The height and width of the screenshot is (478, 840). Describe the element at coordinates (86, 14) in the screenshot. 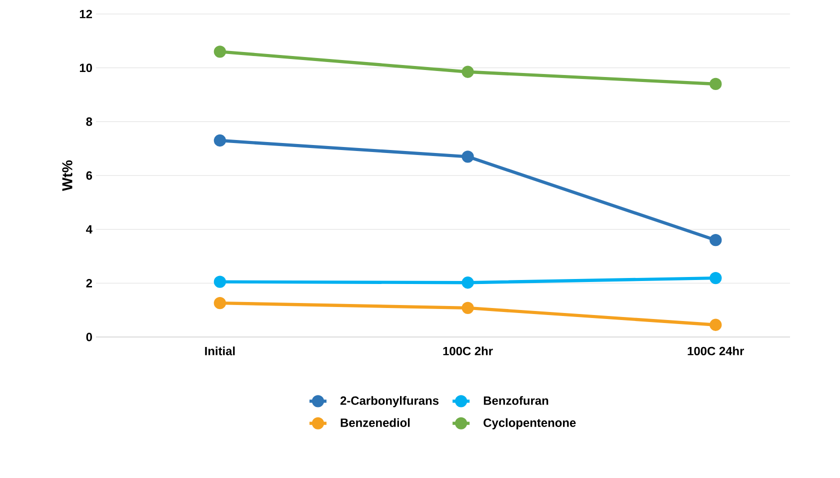

I see `y-tick-label: 12` at that location.